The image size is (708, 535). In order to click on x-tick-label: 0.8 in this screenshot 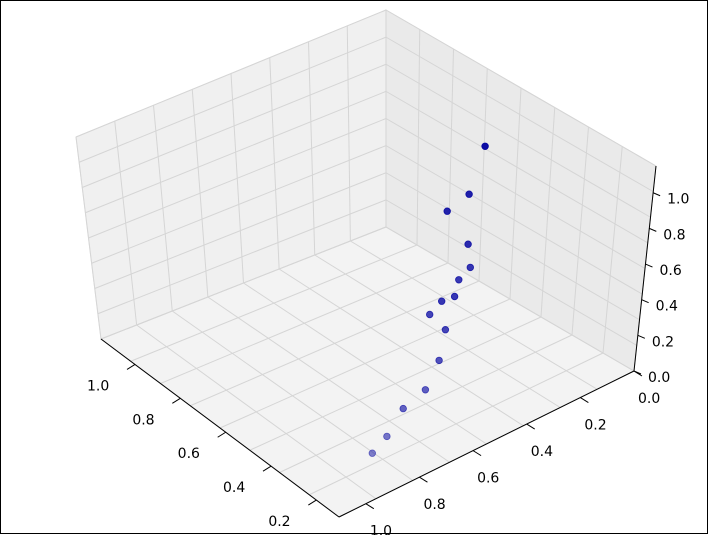, I will do `click(143, 420)`.